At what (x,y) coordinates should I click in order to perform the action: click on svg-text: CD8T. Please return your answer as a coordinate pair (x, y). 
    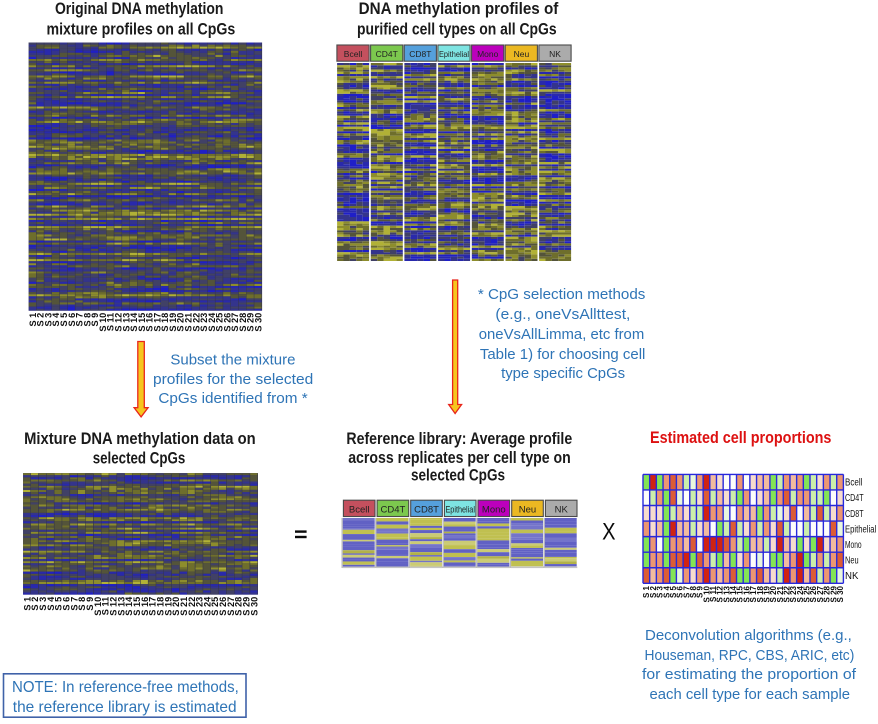
    Looking at the image, I should click on (420, 54).